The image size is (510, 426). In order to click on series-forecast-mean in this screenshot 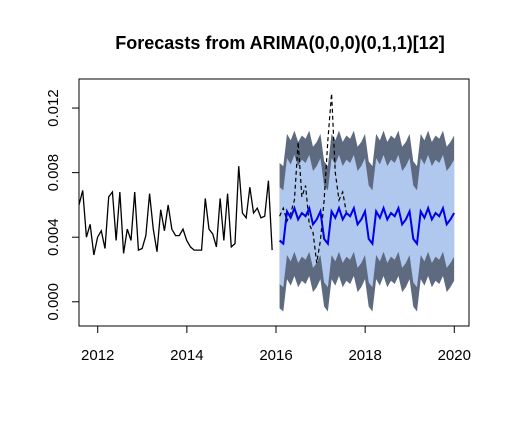, I will do `click(367, 226)`.